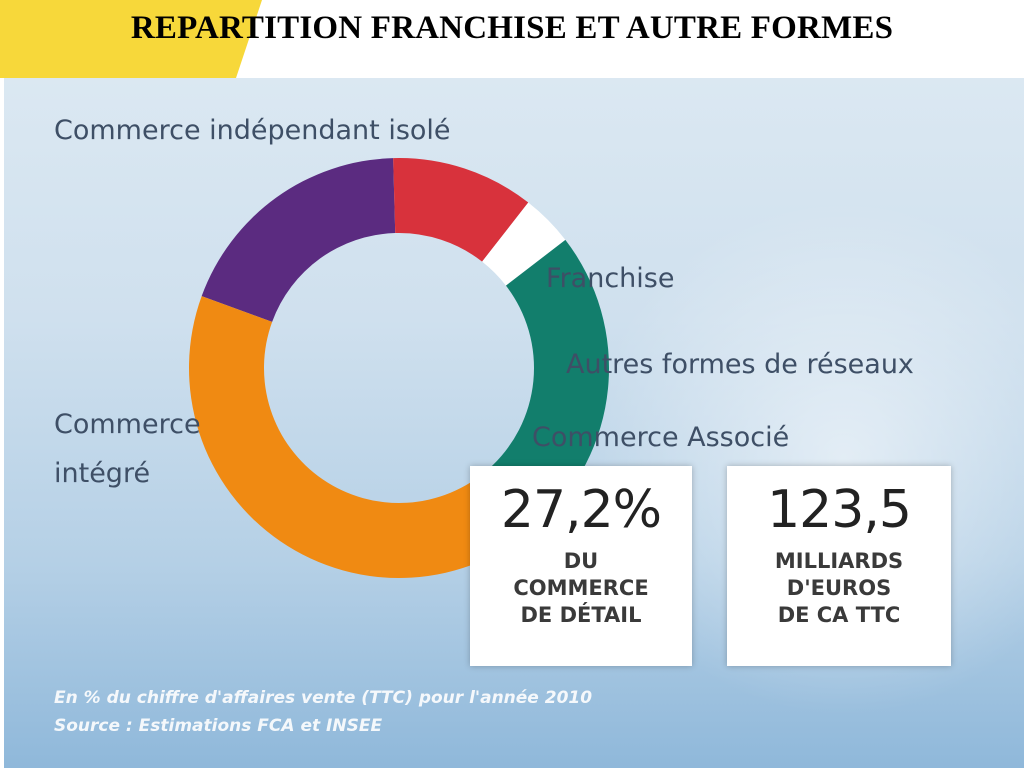 This screenshot has width=1024, height=768. What do you see at coordinates (740, 364) in the screenshot?
I see `label-autres-formes-de-reseaux: Autres formes de réseaux` at bounding box center [740, 364].